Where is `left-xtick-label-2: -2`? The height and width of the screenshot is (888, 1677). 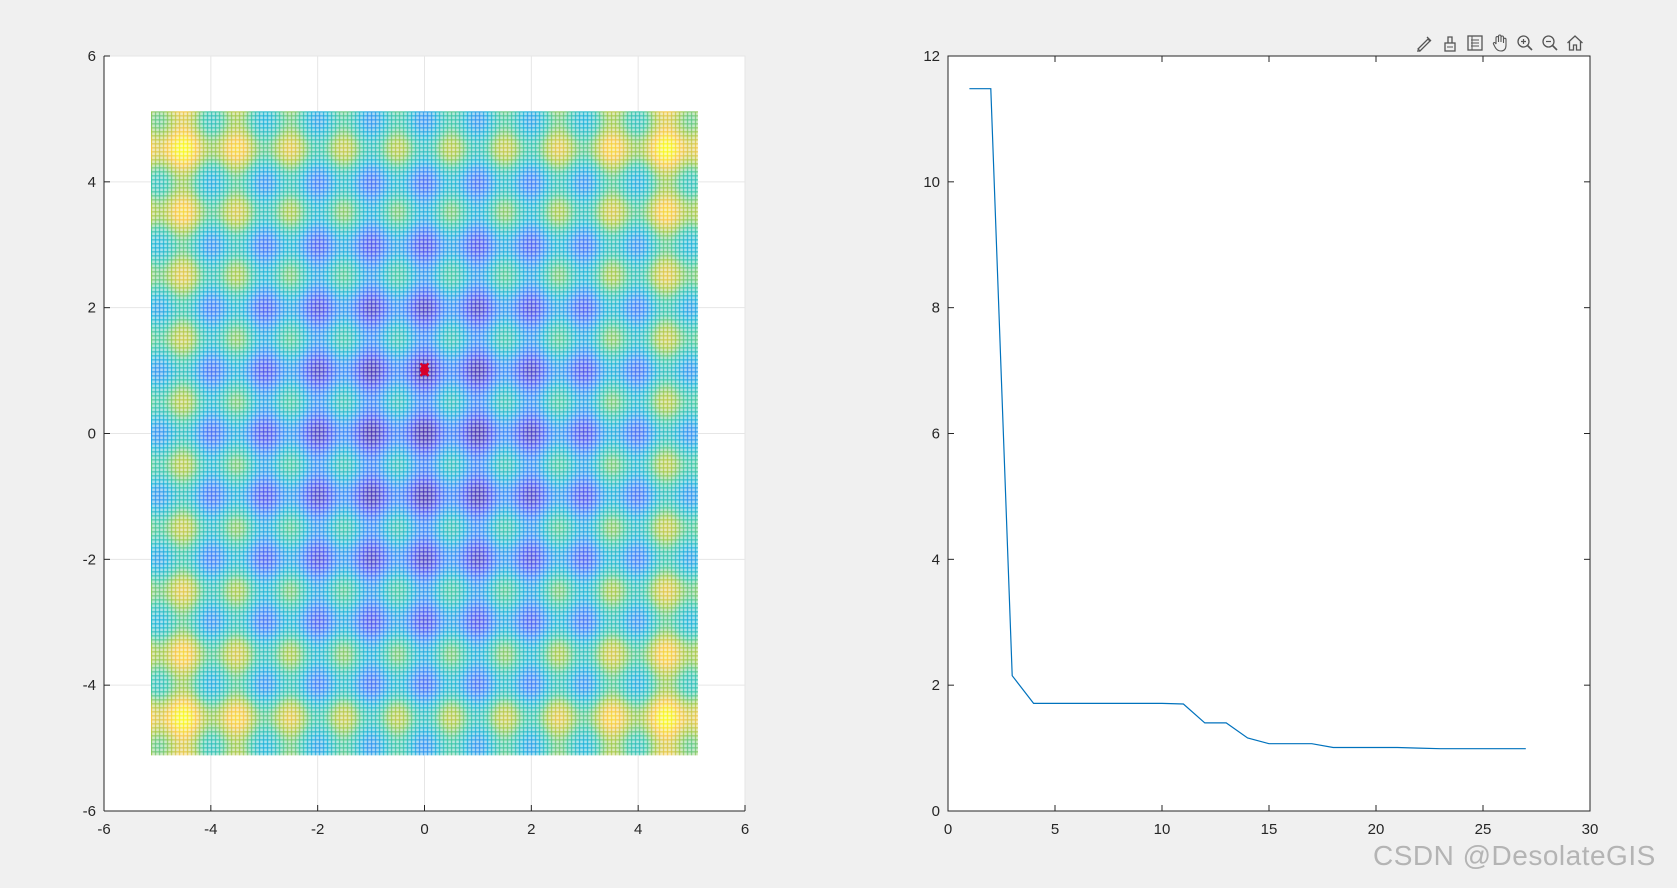
left-xtick-label-2: -2 is located at coordinates (317, 829).